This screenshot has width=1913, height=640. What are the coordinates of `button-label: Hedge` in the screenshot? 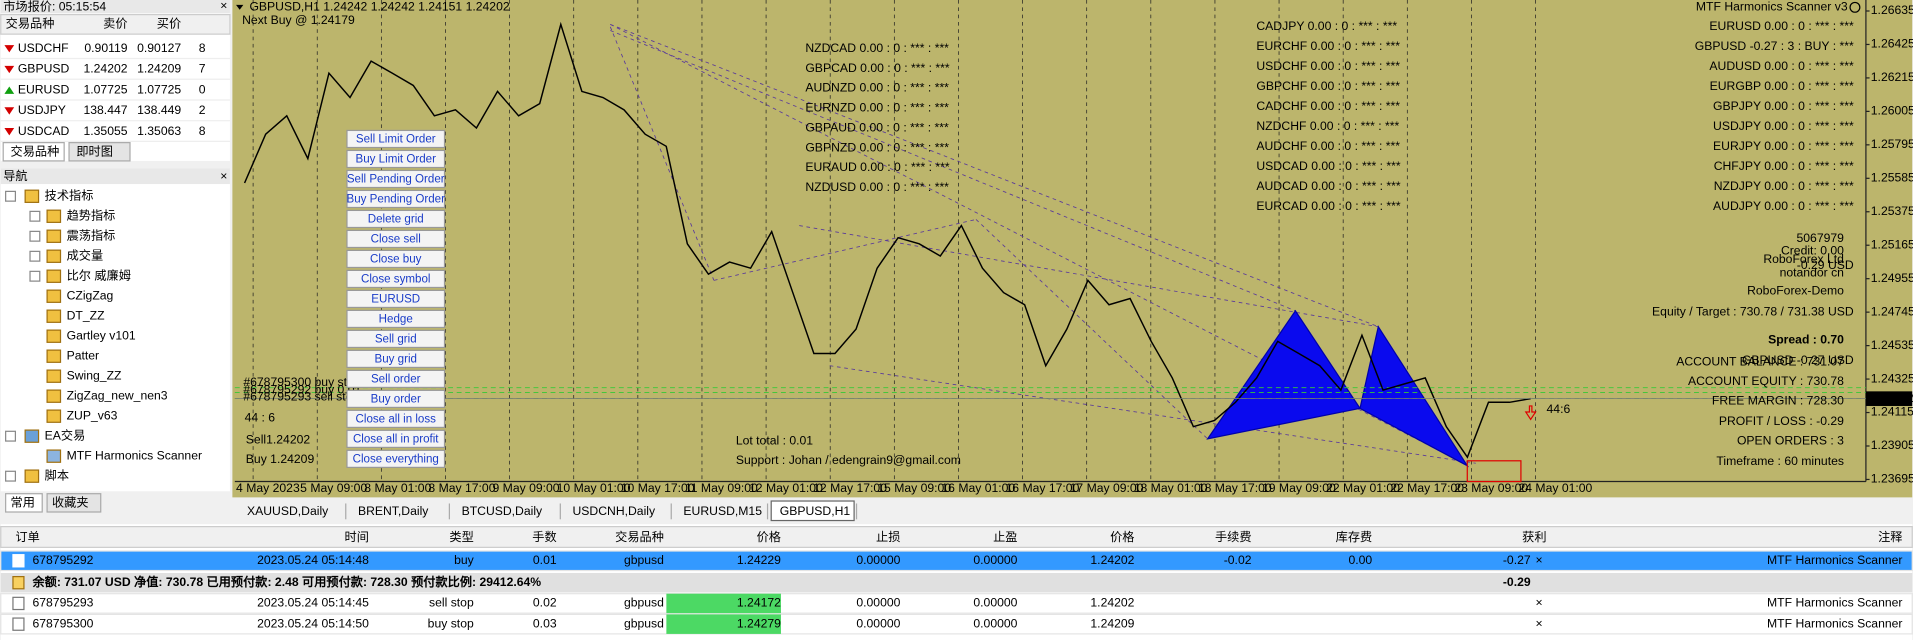 It's located at (396, 320).